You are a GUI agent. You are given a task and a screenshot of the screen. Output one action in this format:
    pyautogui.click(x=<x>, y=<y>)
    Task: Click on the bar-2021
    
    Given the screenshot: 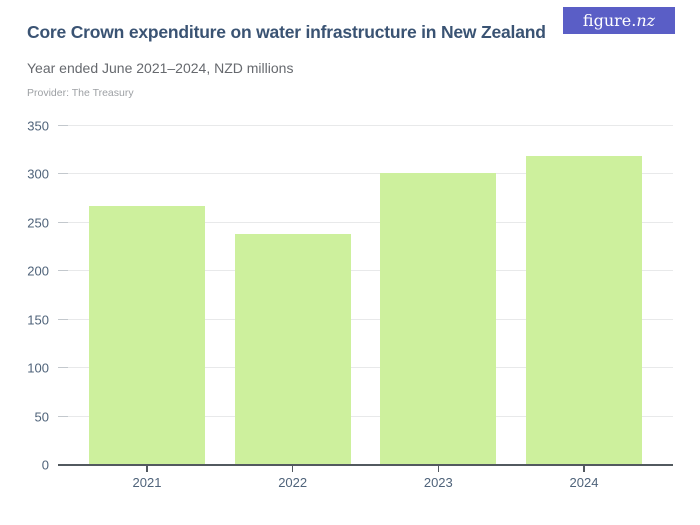 What is the action you would take?
    pyautogui.click(x=147, y=335)
    